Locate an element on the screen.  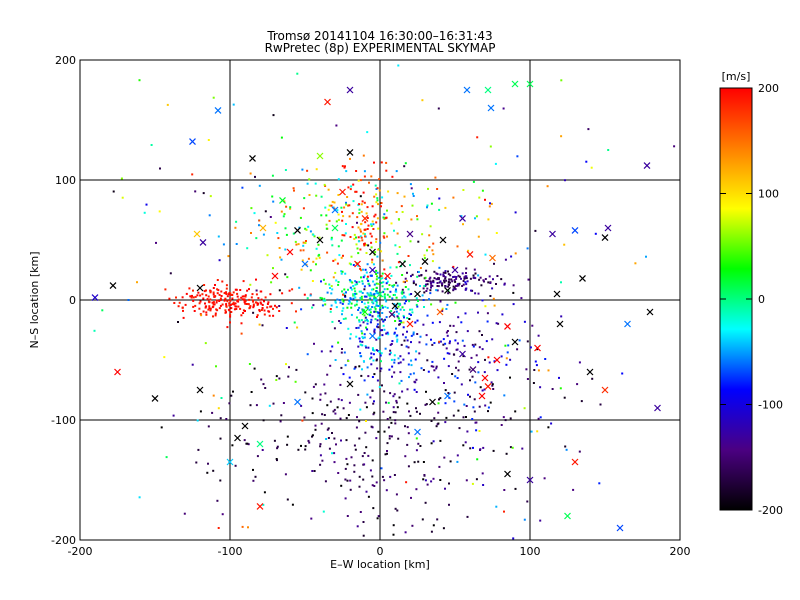
x-axis-label: E–W location [km] is located at coordinates (380, 564).